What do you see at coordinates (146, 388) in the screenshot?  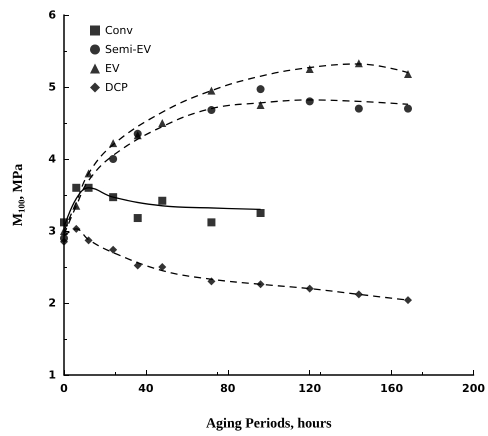 I see `x-tick-label: 40` at bounding box center [146, 388].